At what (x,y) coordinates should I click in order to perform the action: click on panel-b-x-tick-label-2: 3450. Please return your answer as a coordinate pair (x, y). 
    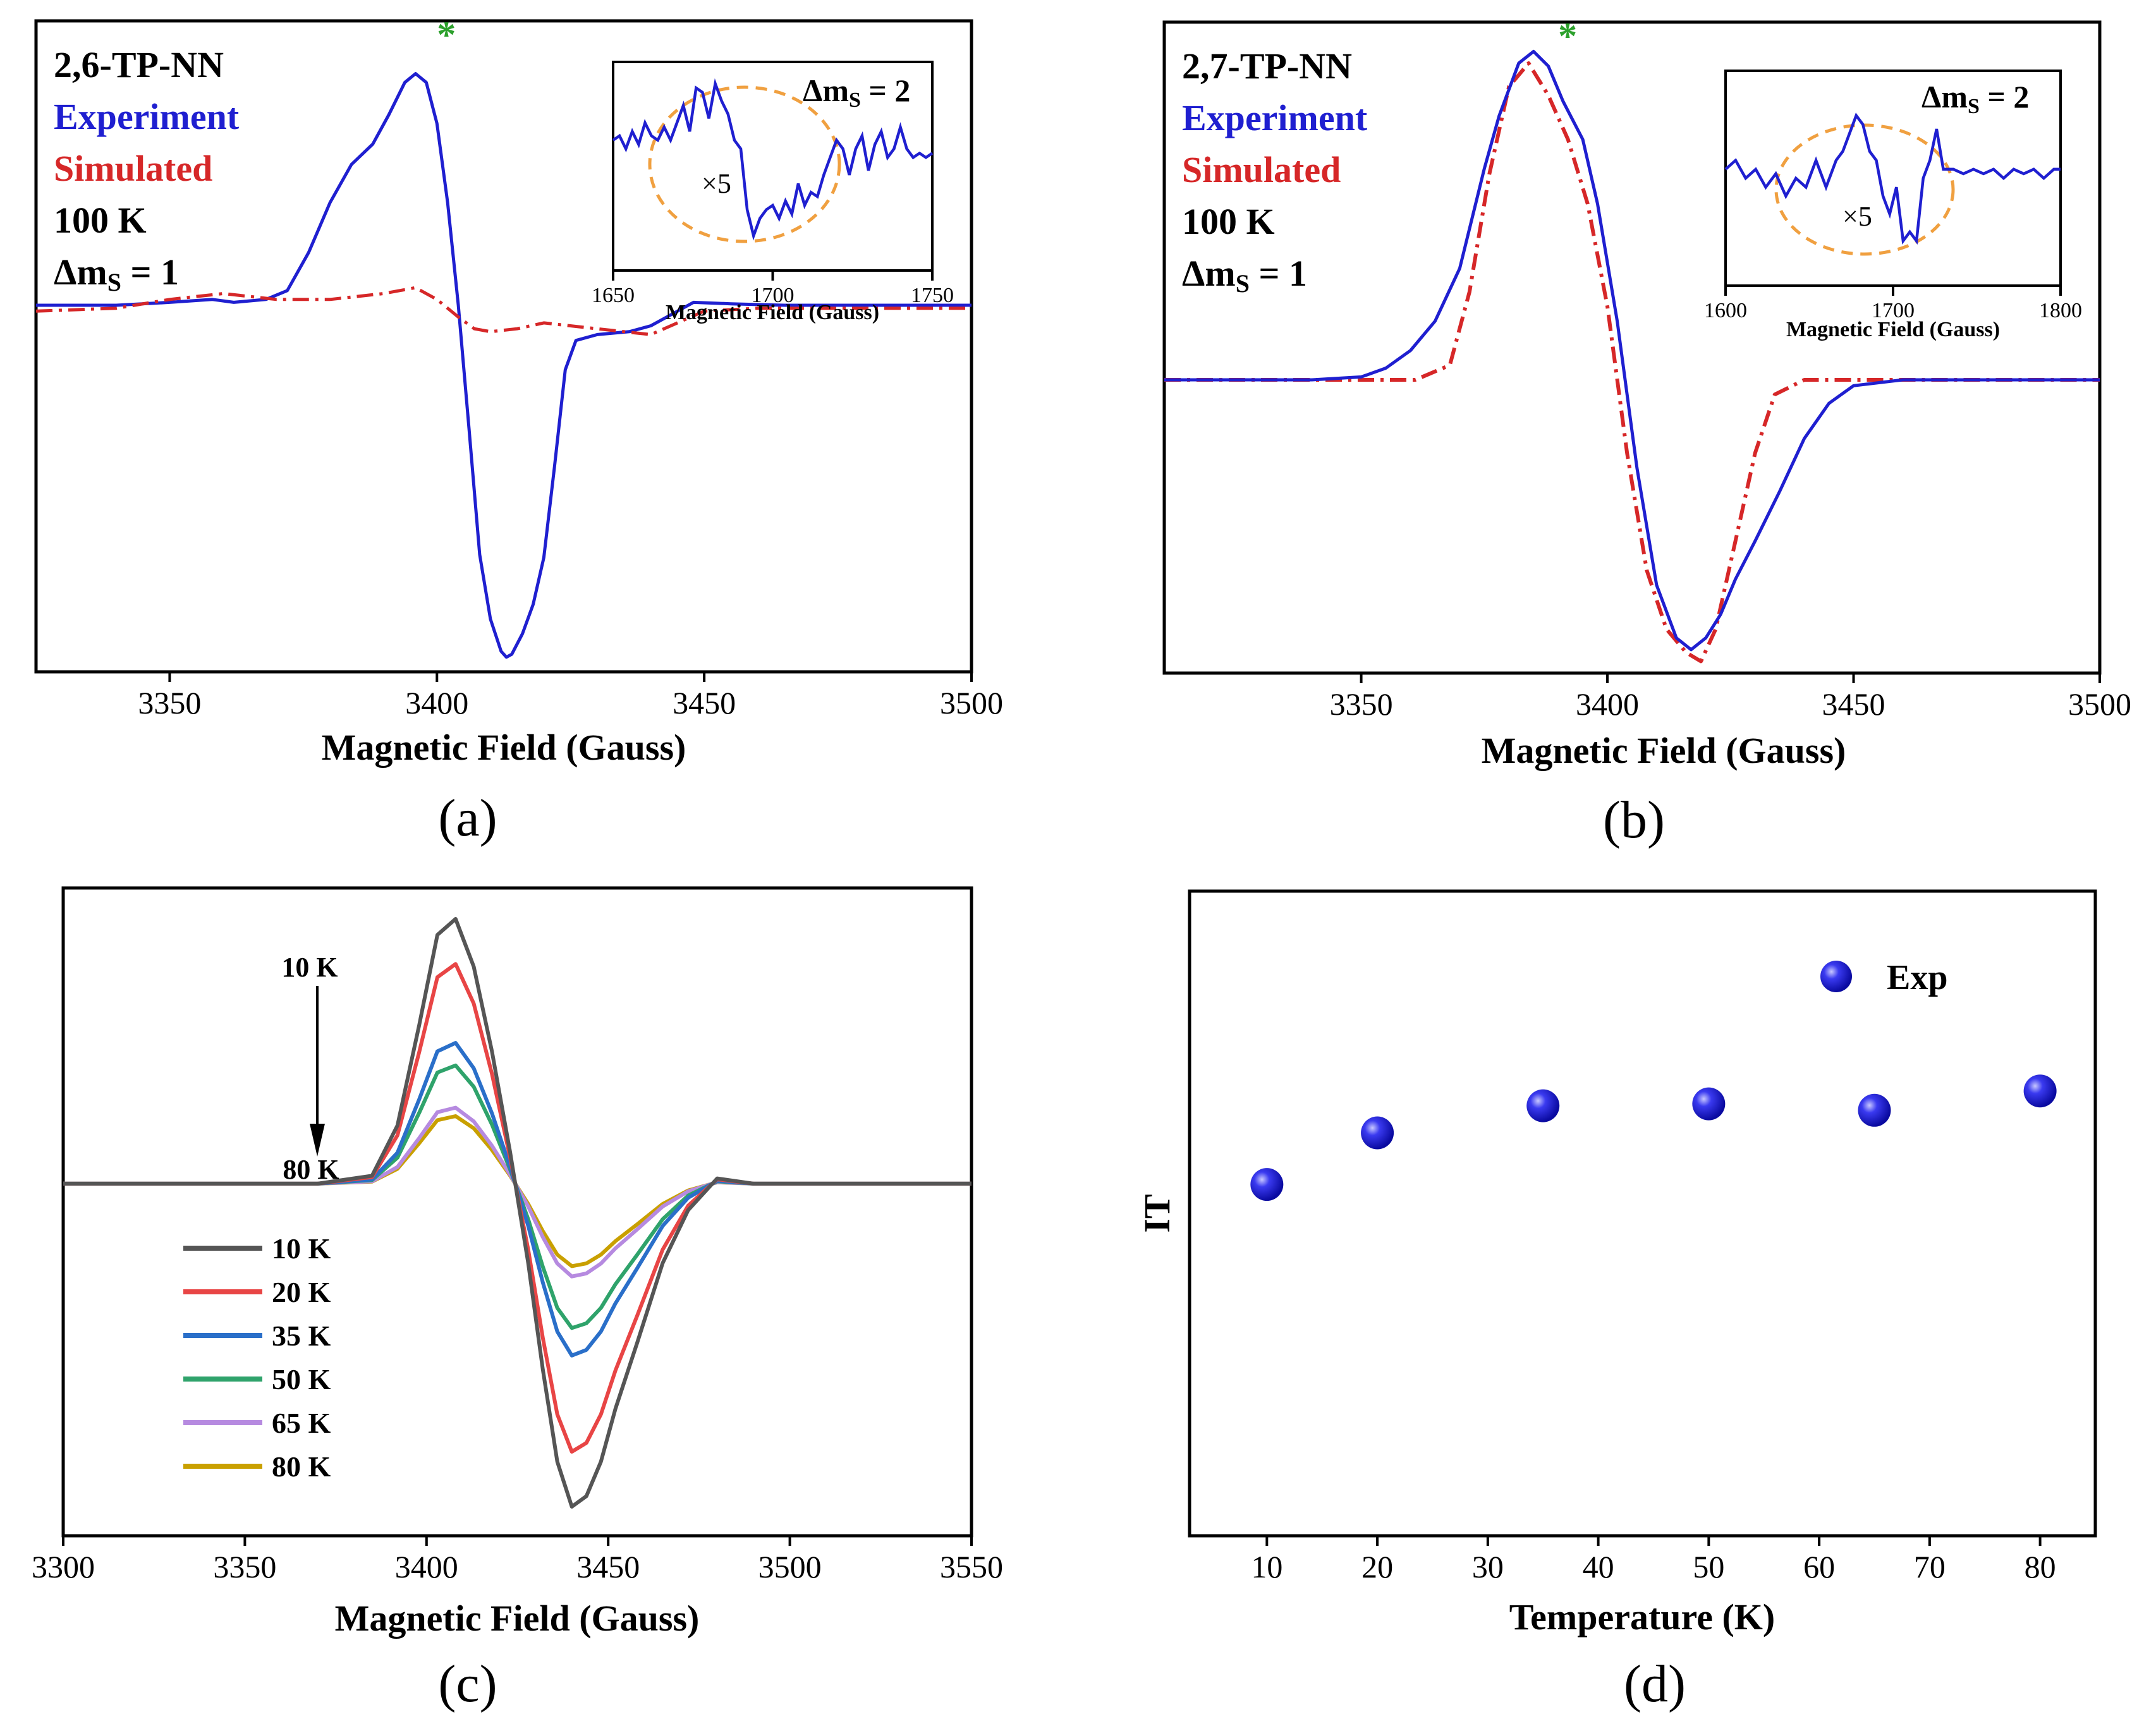
    Looking at the image, I should click on (1853, 704).